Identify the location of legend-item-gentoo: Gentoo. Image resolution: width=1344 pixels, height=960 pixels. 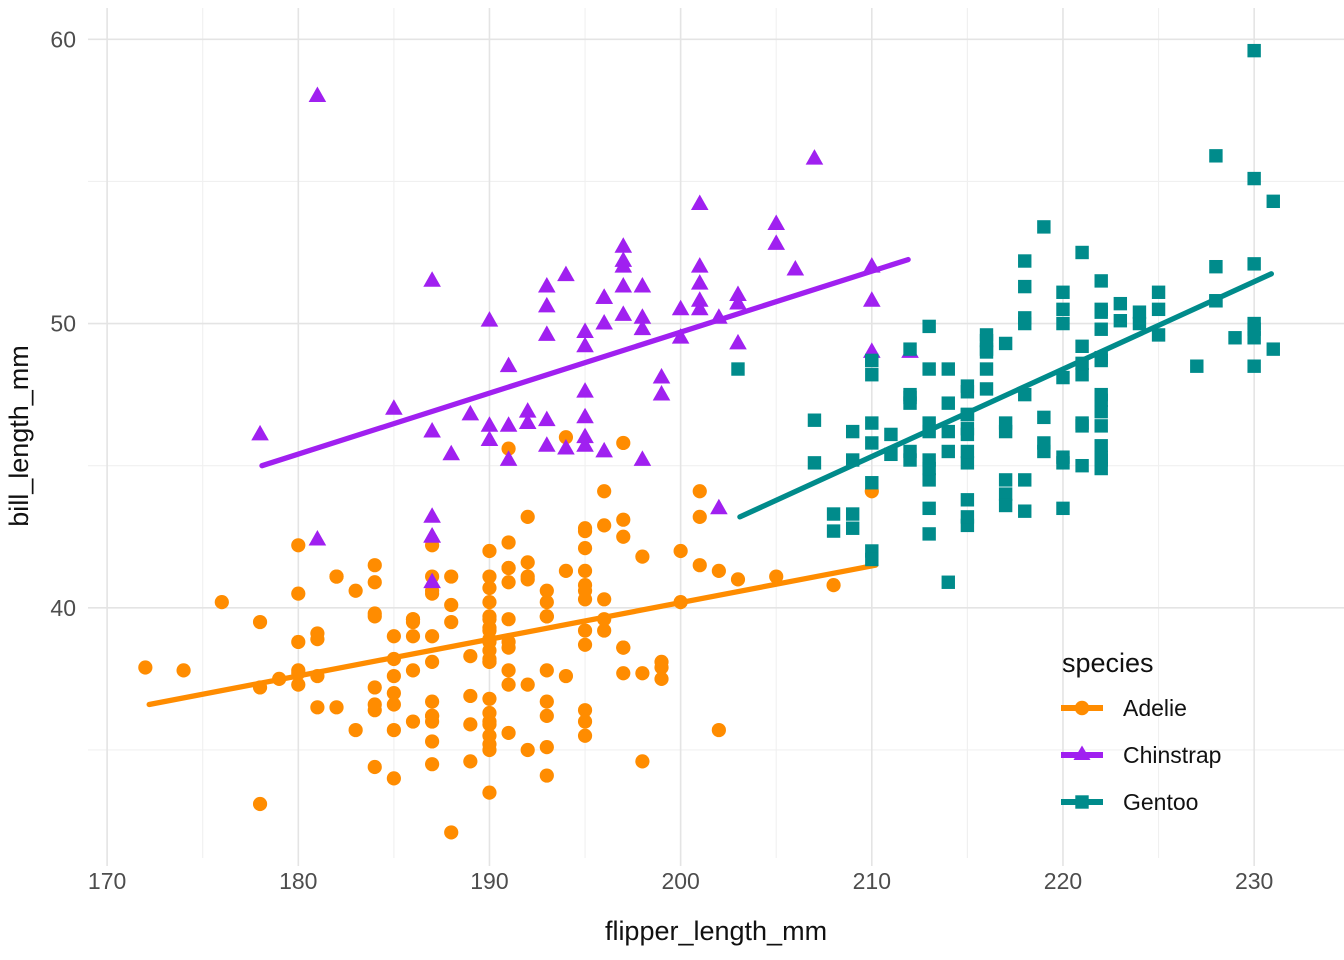
(1140, 802).